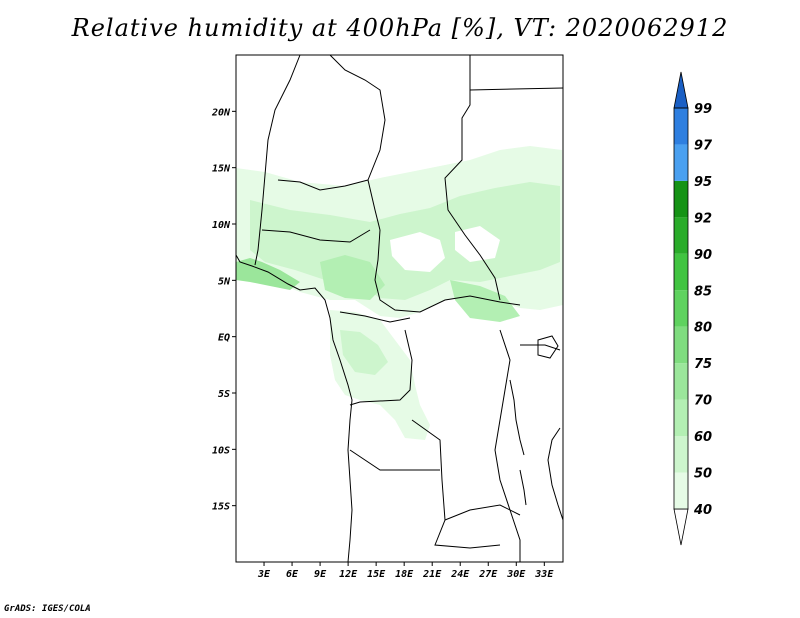 The height and width of the screenshot is (618, 800). What do you see at coordinates (221, 169) in the screenshot?
I see `lat-tick-label: 15N` at bounding box center [221, 169].